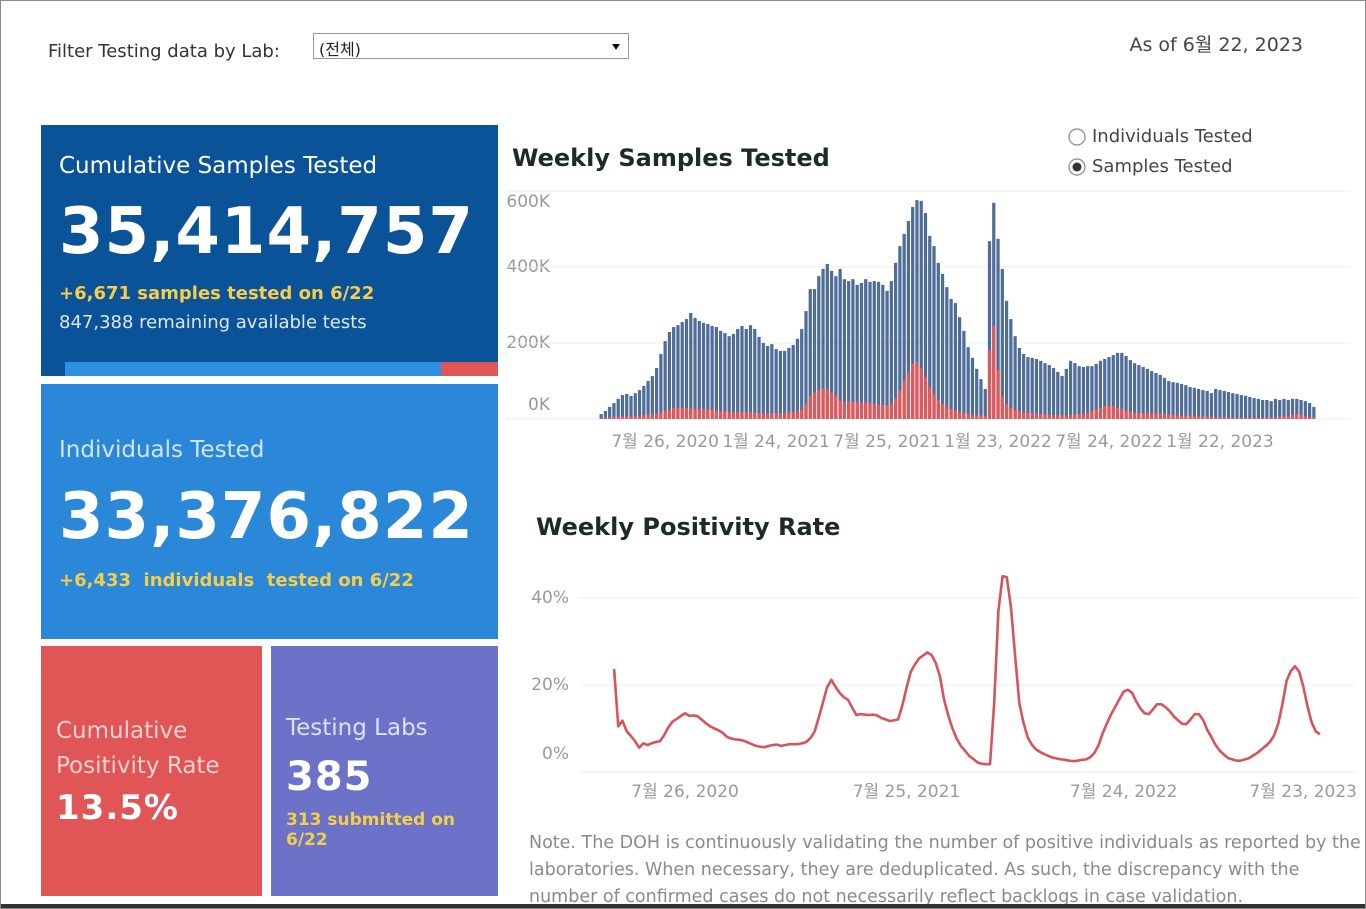 Image resolution: width=1366 pixels, height=909 pixels. I want to click on x-tick-label: 7월 25, 2021, so click(907, 792).